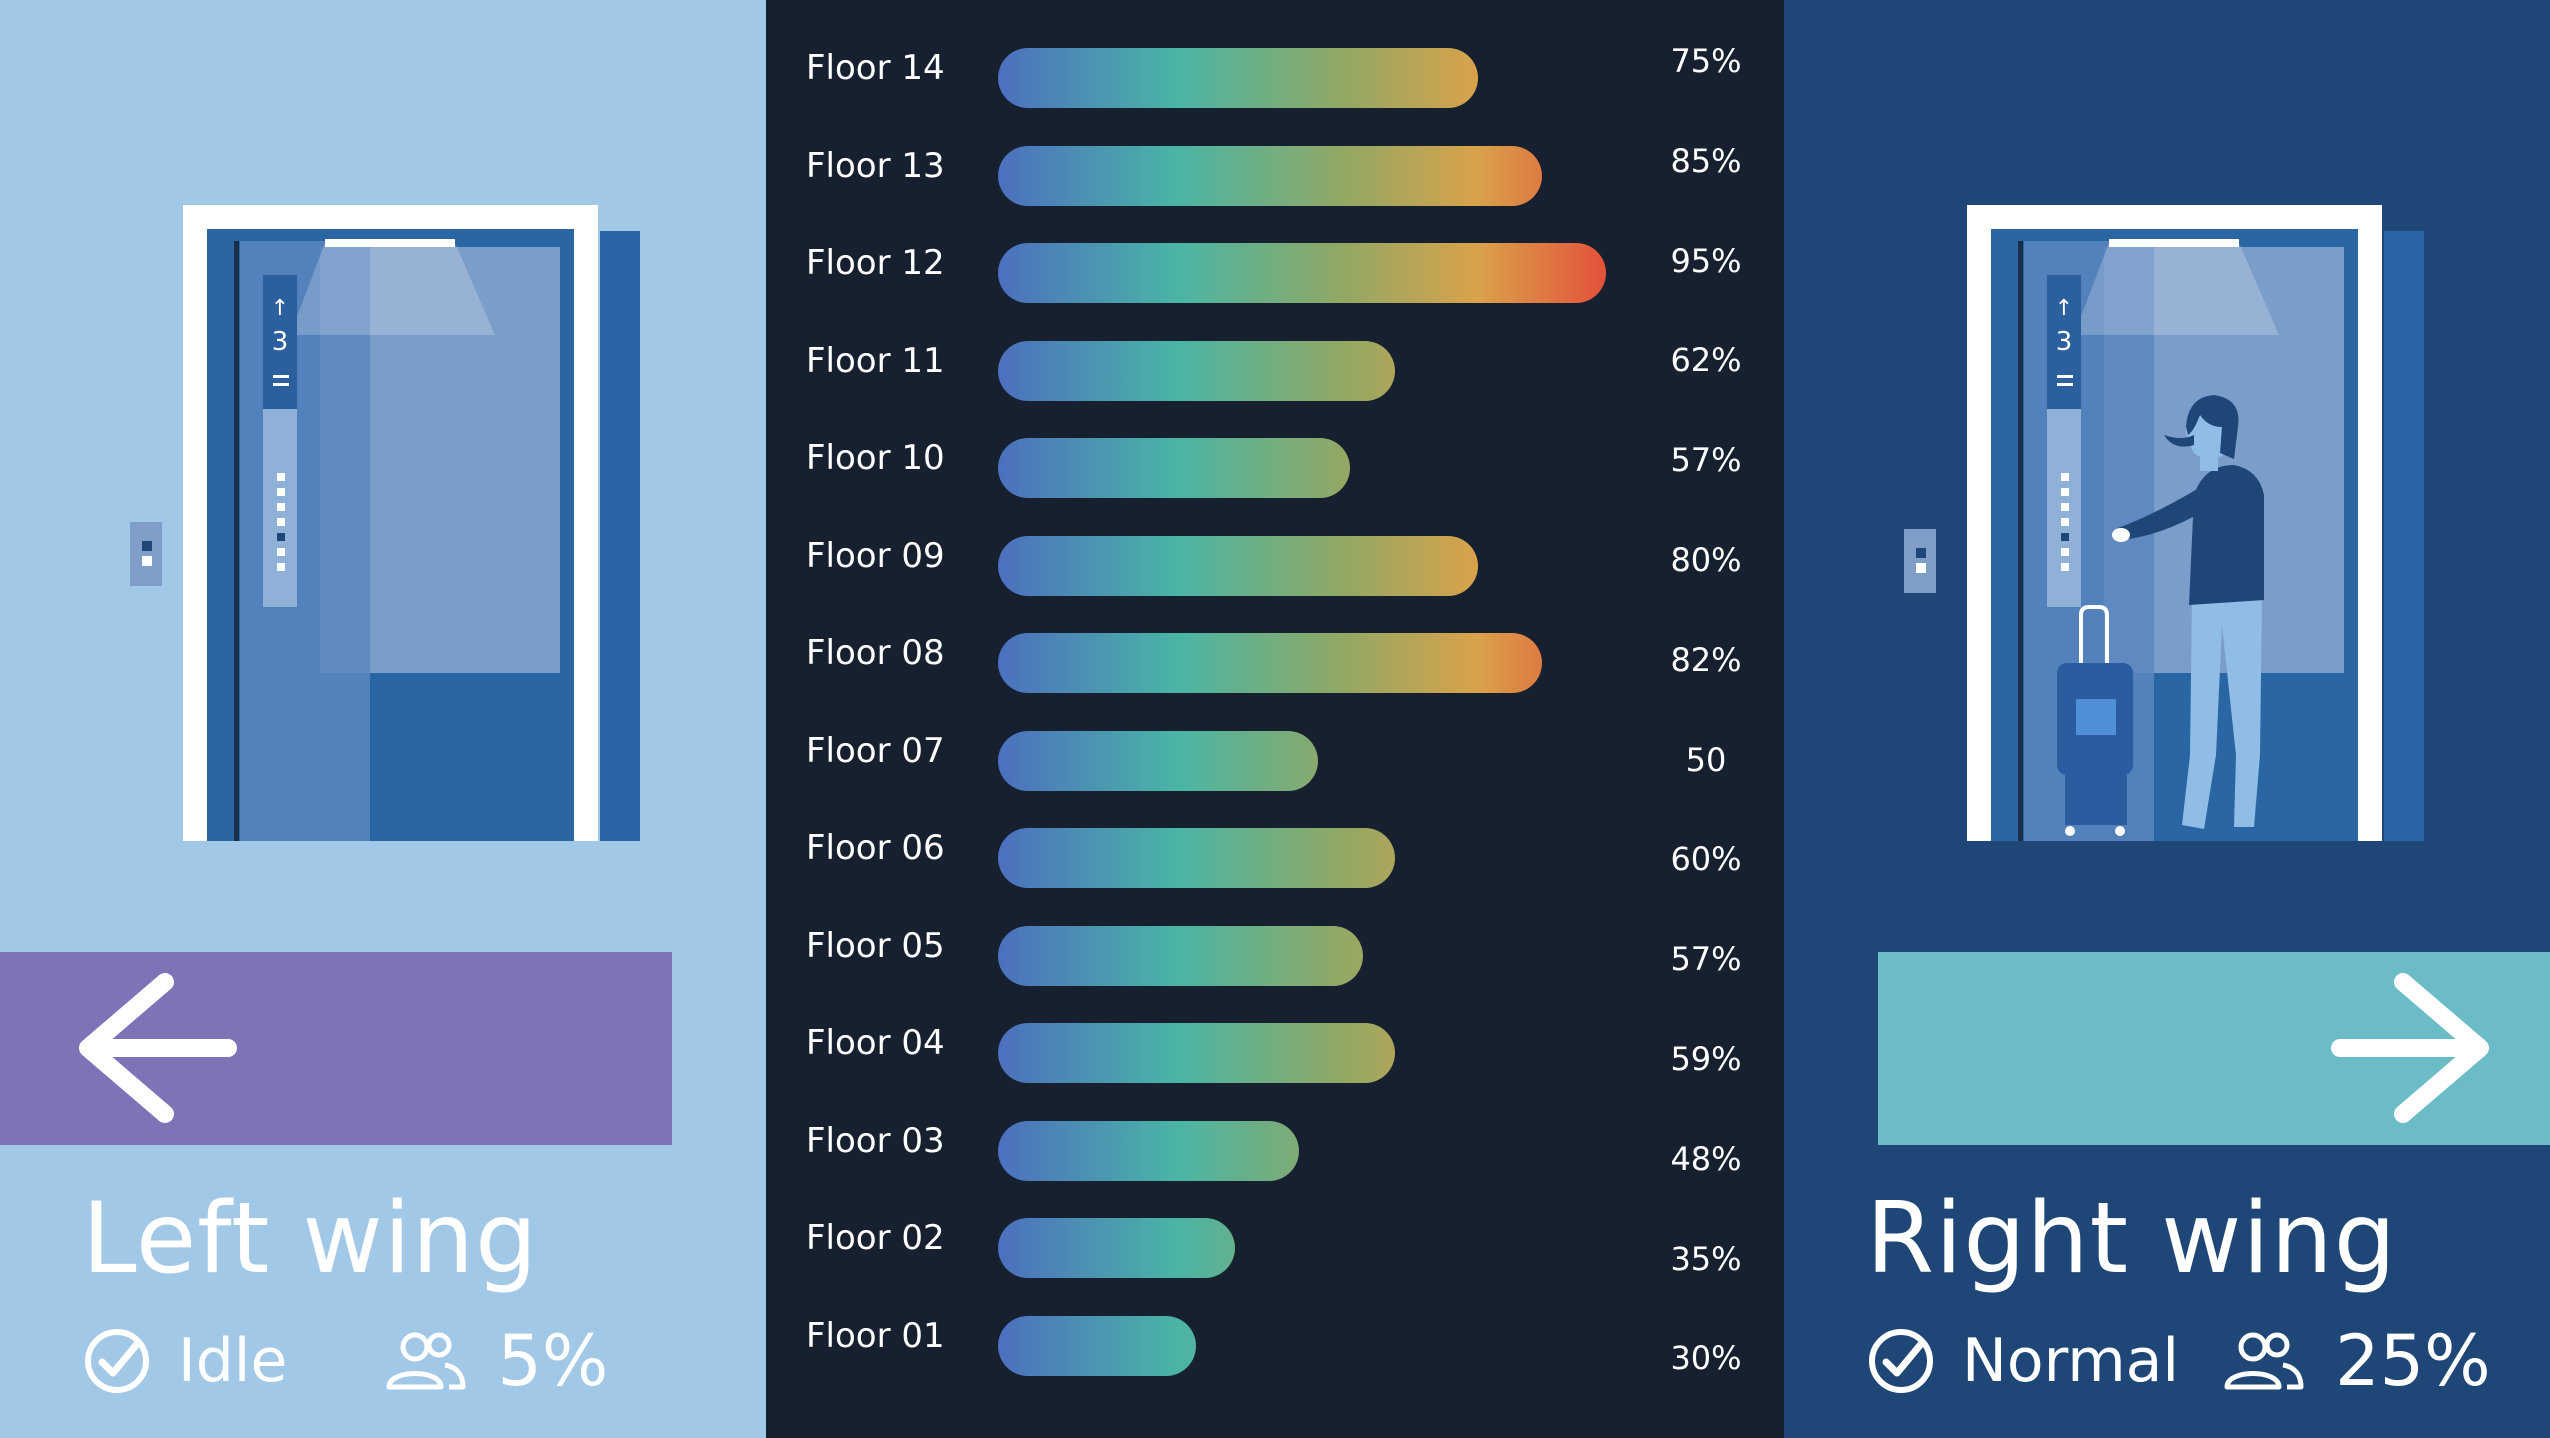 Image resolution: width=2550 pixels, height=1438 pixels. I want to click on chart-row-floor-10: Floor 10 57%, so click(1275, 458).